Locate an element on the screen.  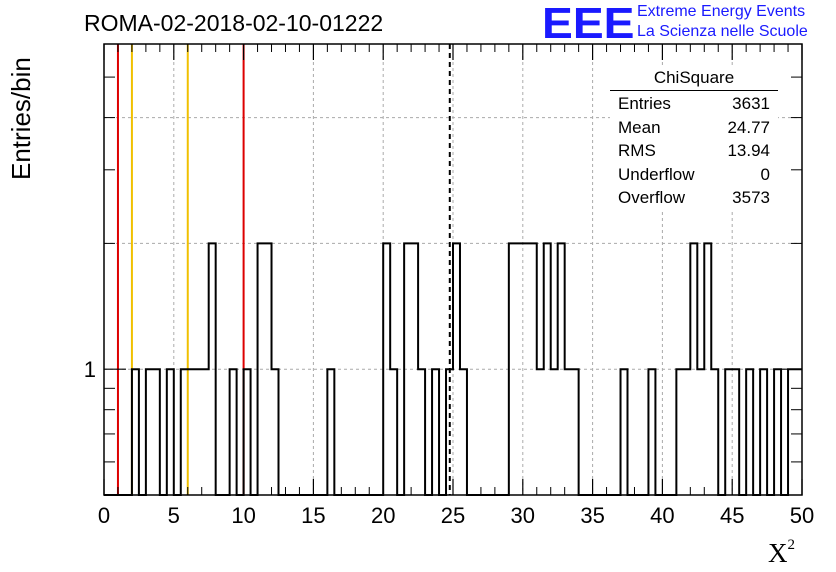
chart-title: ROMA-02-2018-02-10-01222 is located at coordinates (234, 23).